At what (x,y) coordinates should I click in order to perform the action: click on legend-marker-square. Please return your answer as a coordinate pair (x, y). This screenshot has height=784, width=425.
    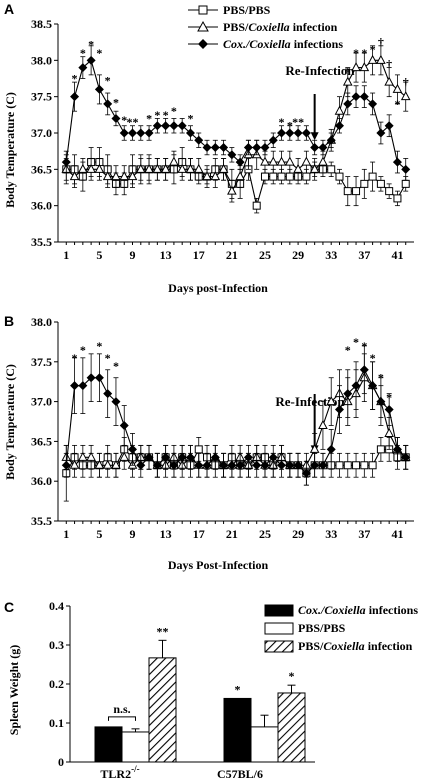
    Looking at the image, I should click on (203, 10).